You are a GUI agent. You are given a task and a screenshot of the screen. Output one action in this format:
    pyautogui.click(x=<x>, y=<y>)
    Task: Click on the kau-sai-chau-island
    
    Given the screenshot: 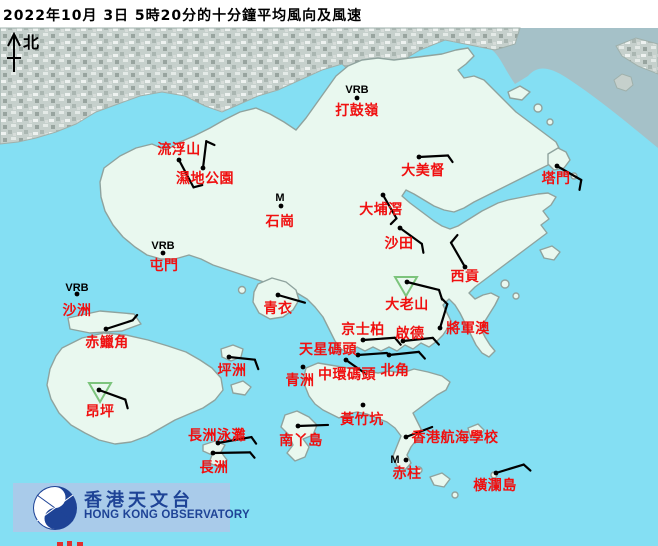 What is the action you would take?
    pyautogui.click(x=505, y=284)
    